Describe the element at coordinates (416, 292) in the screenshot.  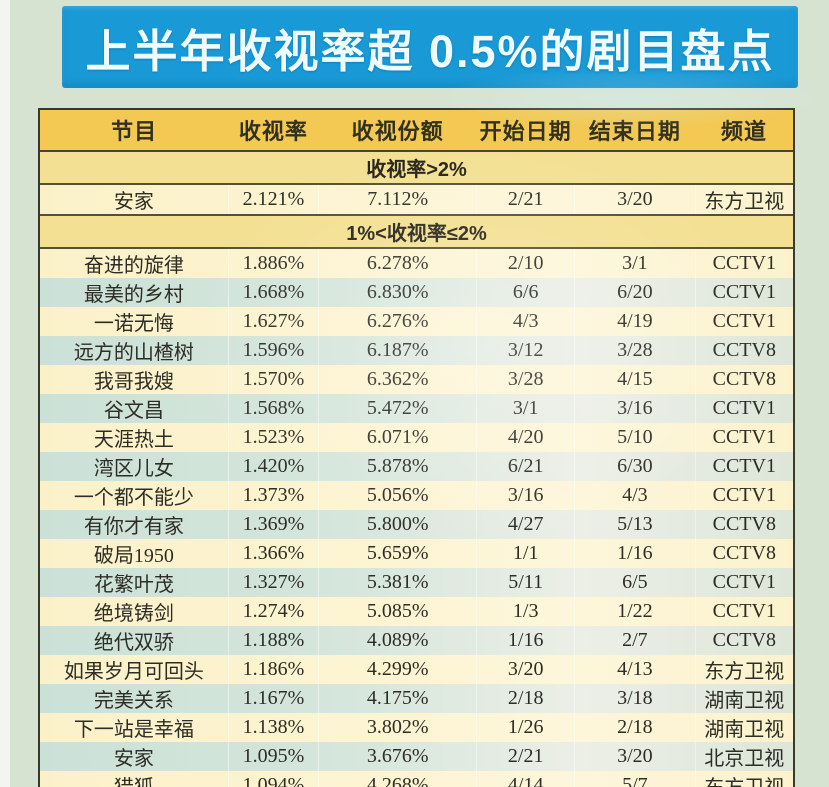
I see `table-row: 最美的乡村 1.668% 6.830% 6/6 6/20 CCTV1` at that location.